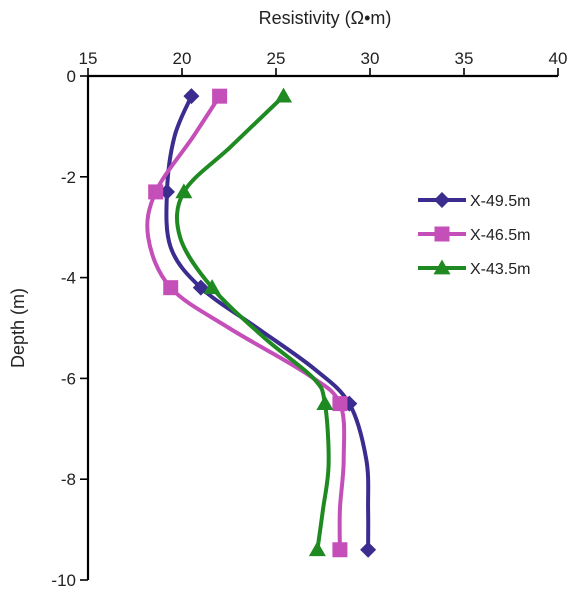 This screenshot has width=580, height=590. What do you see at coordinates (500, 269) in the screenshot?
I see `legend-label: X-43.5m` at bounding box center [500, 269].